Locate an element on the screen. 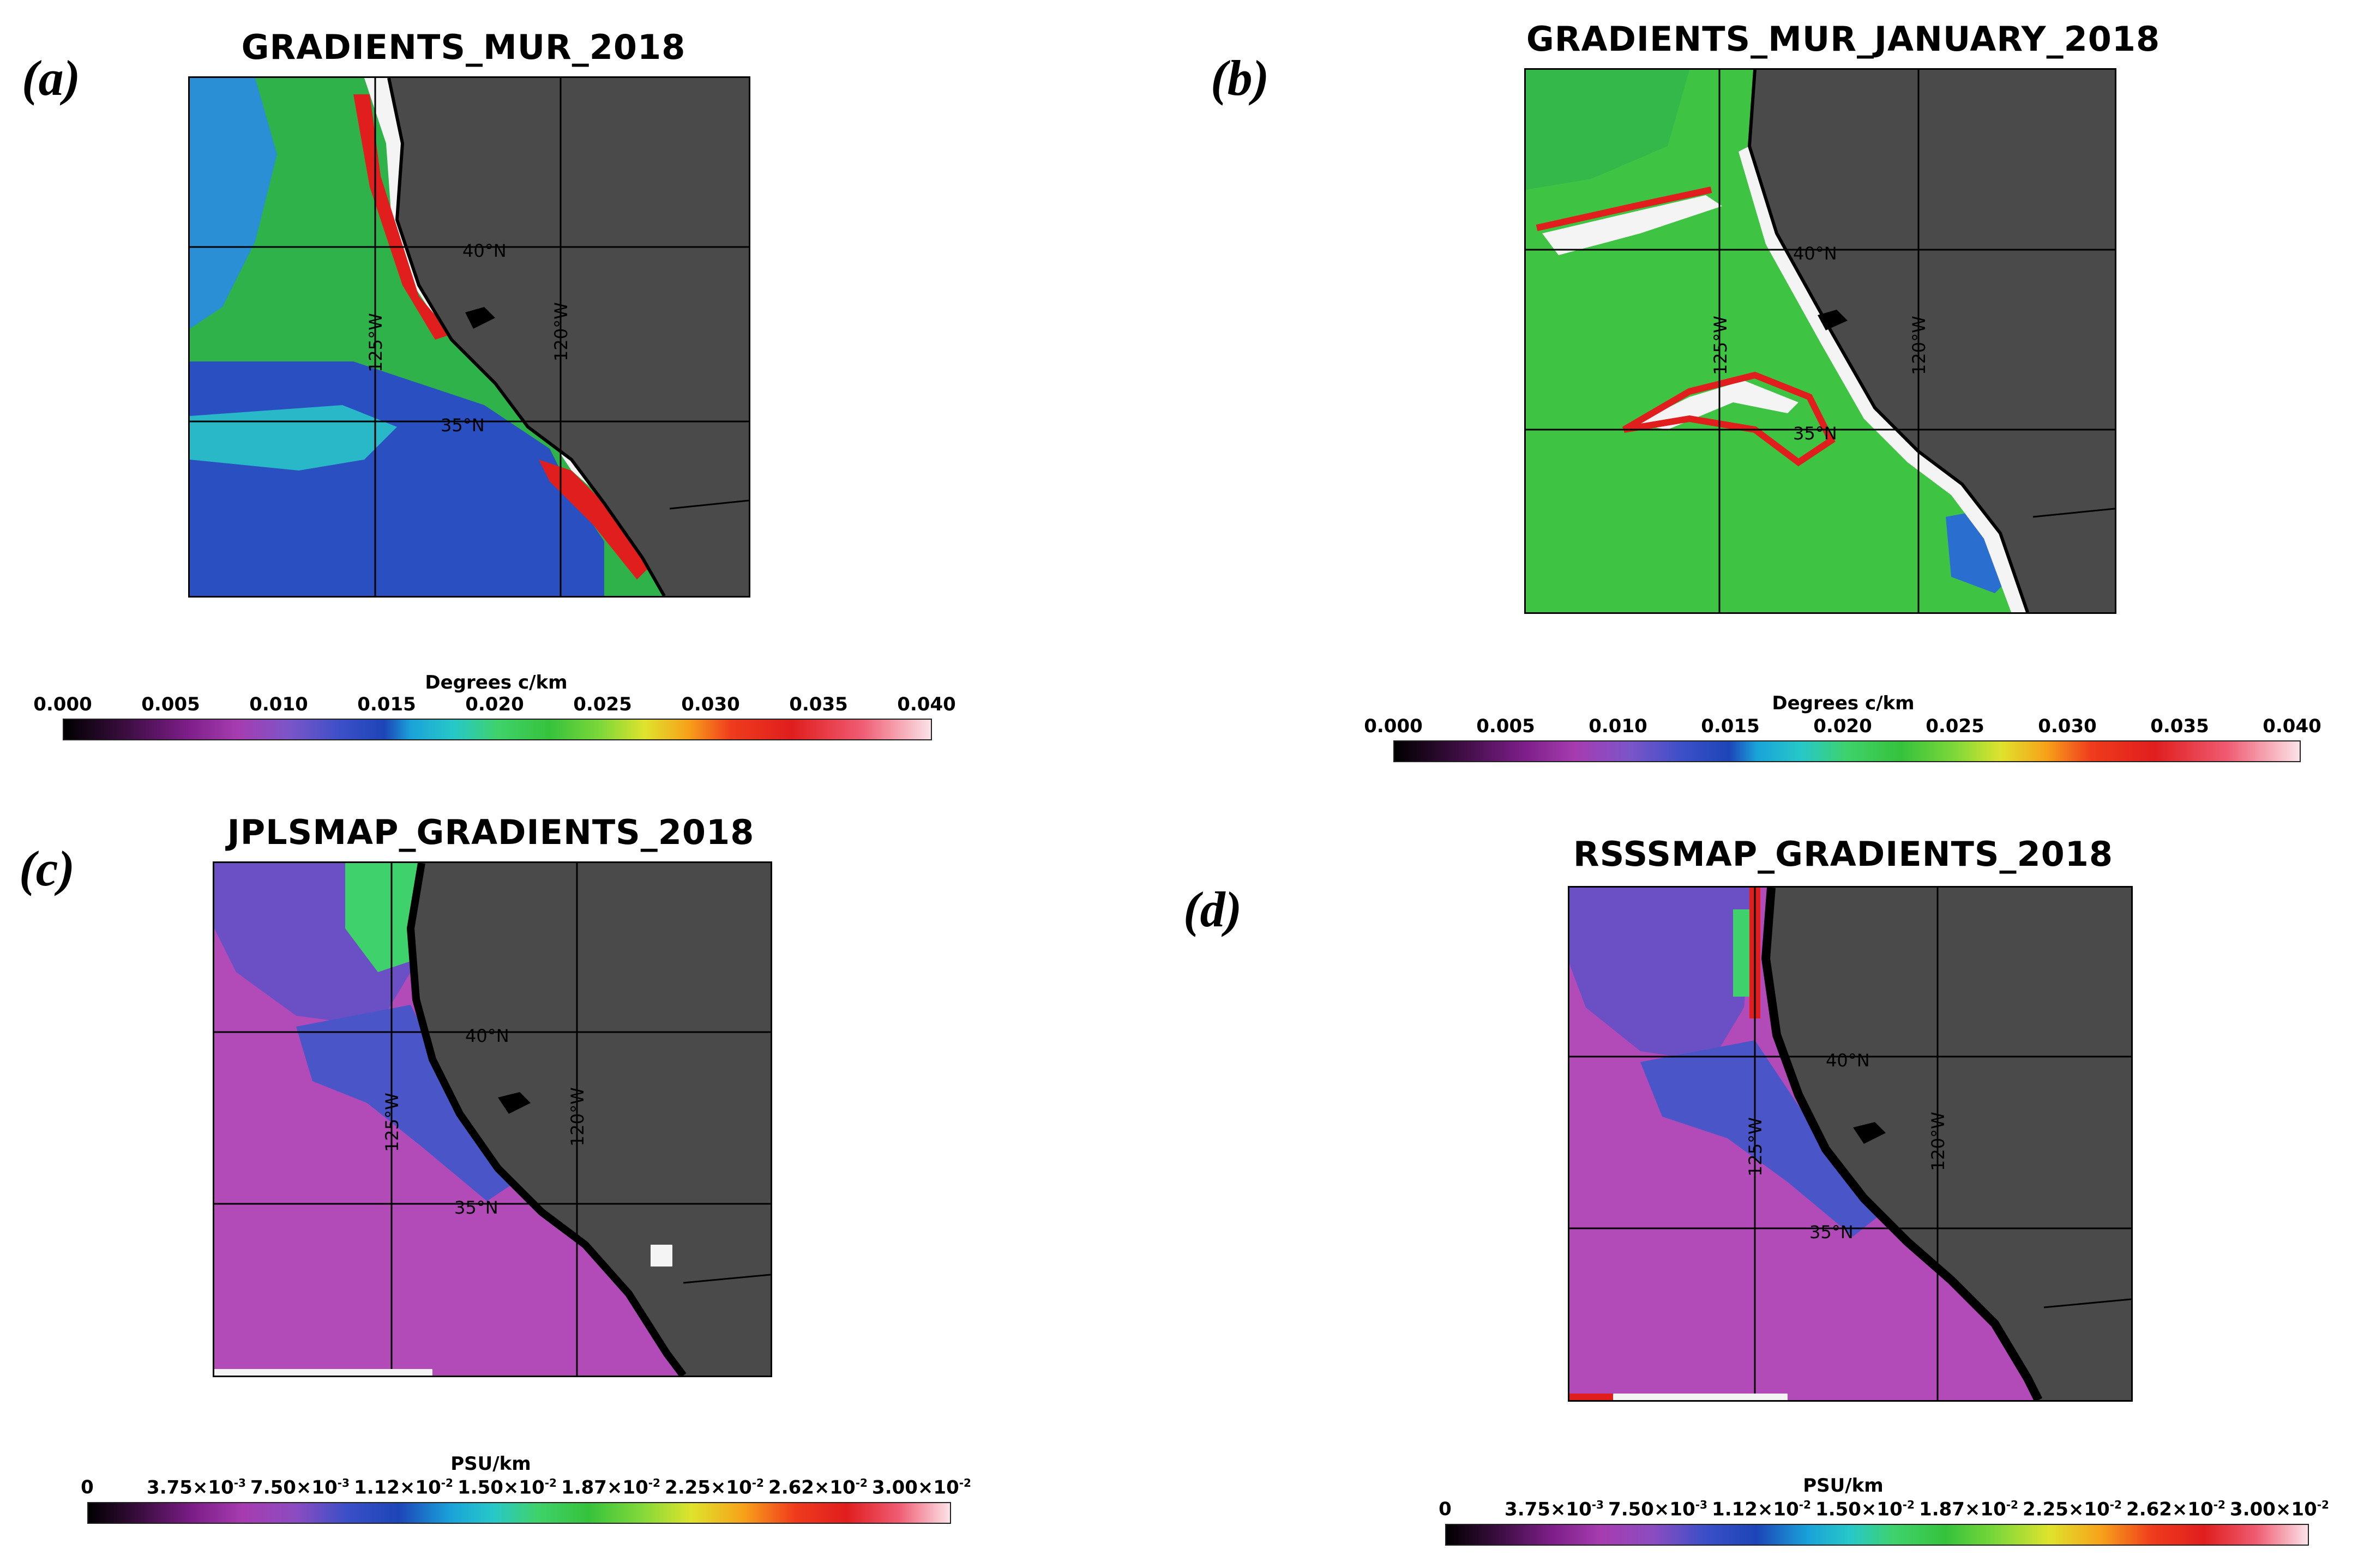 The height and width of the screenshot is (1568, 2376). south-coast-red is located at coordinates (593, 520).